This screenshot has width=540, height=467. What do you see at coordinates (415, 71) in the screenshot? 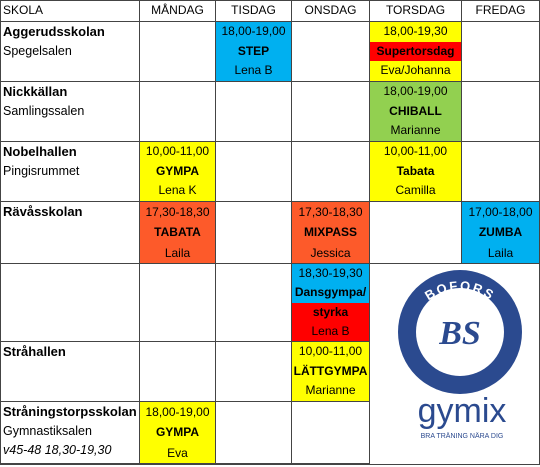
I see `session-line: Eva/Johanna` at bounding box center [415, 71].